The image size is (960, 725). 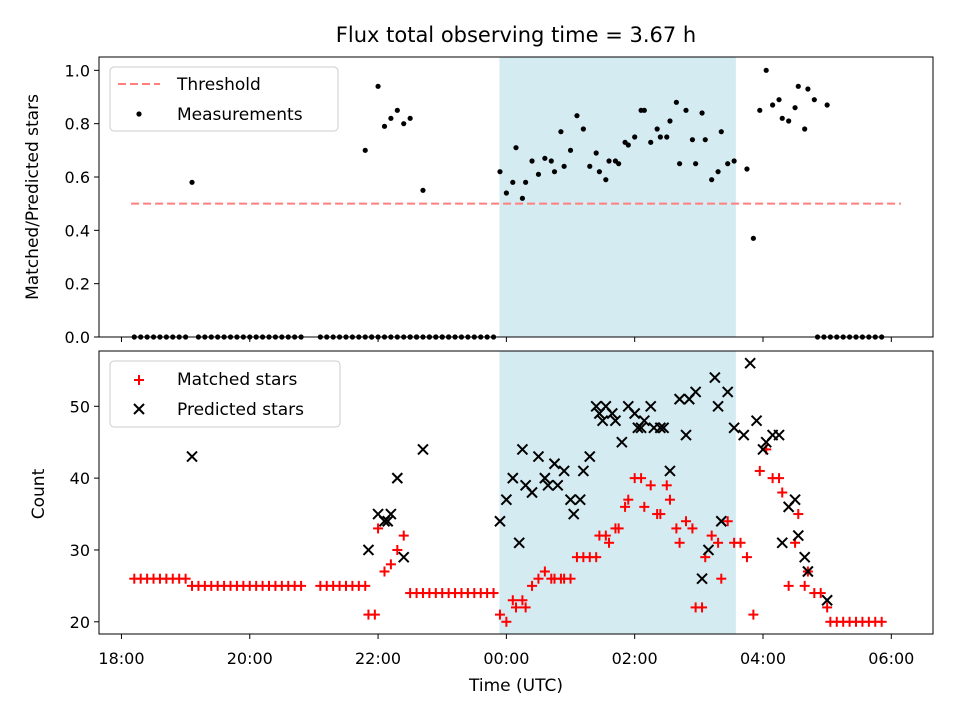 I want to click on bottom-ylabel: Count, so click(x=39, y=493).